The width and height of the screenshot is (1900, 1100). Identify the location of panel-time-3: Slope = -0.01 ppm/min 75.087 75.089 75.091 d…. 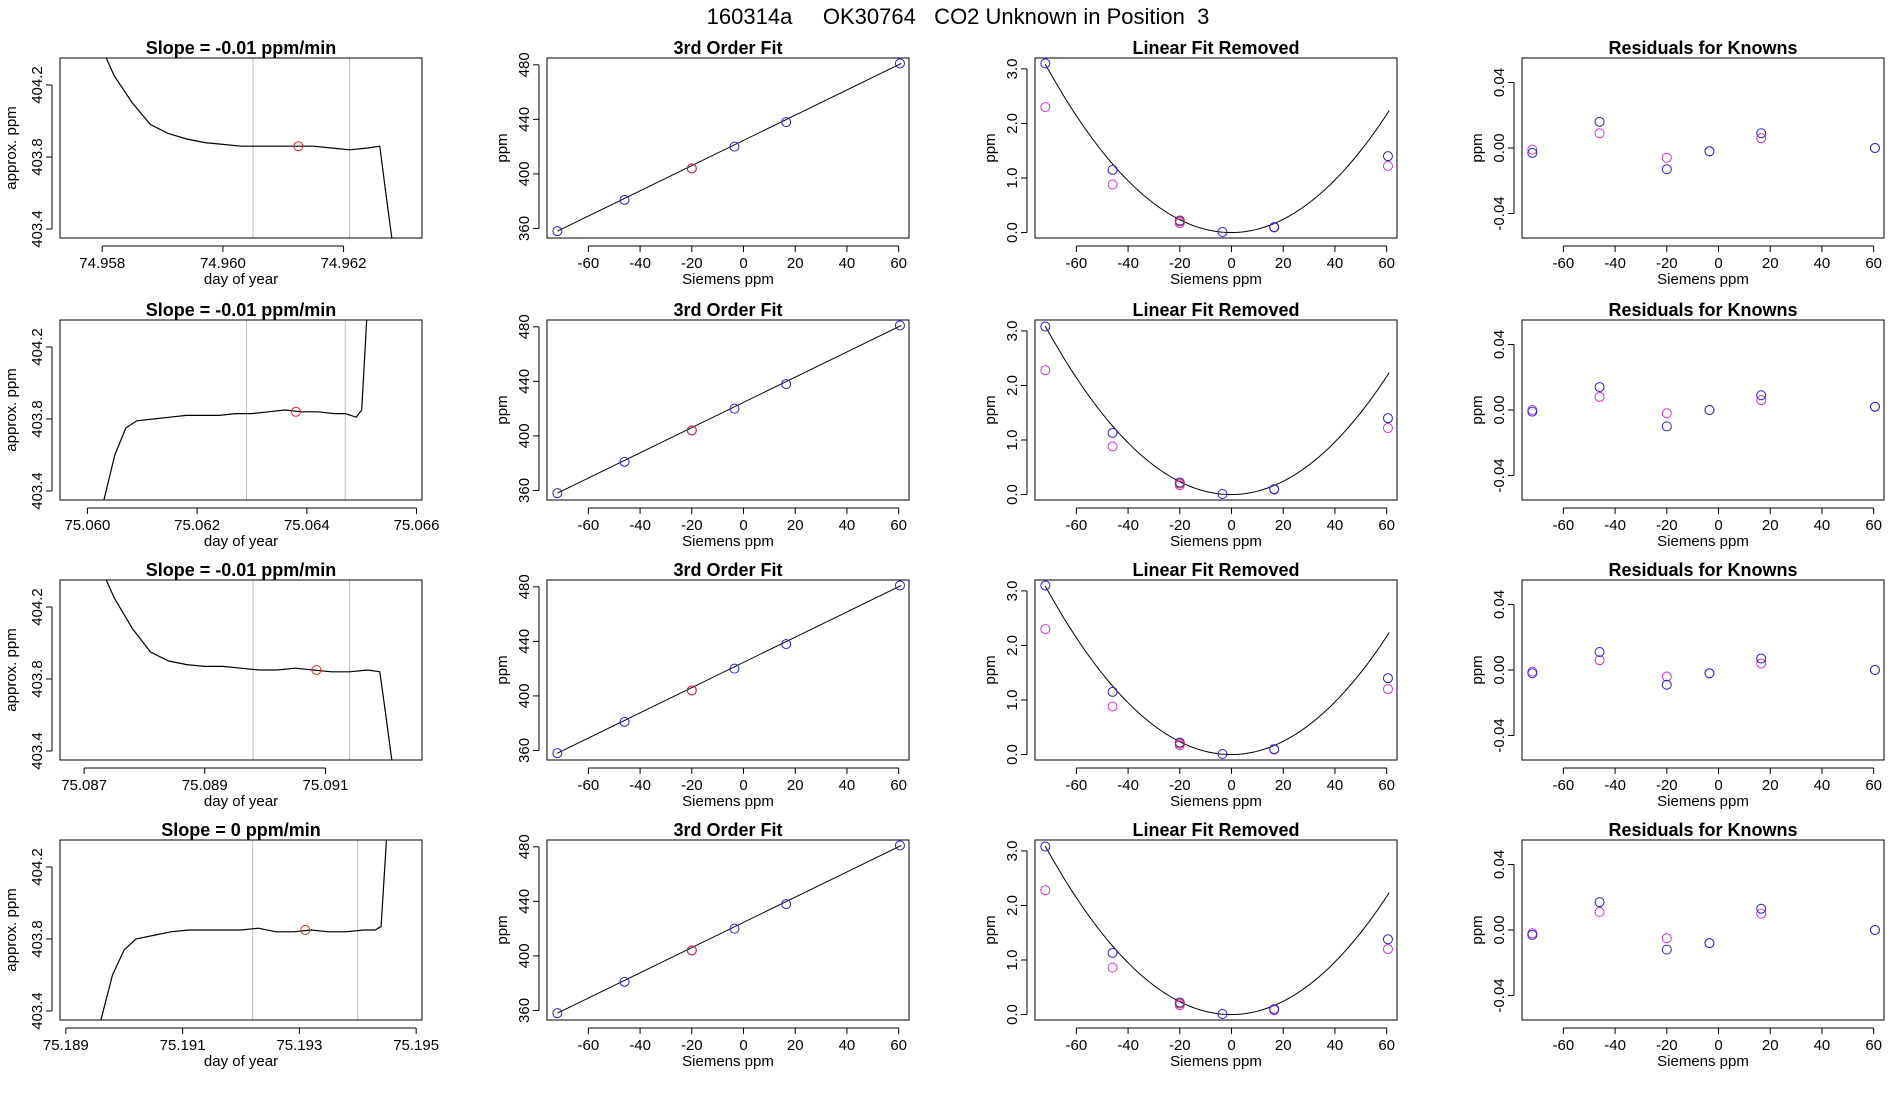
(213, 685).